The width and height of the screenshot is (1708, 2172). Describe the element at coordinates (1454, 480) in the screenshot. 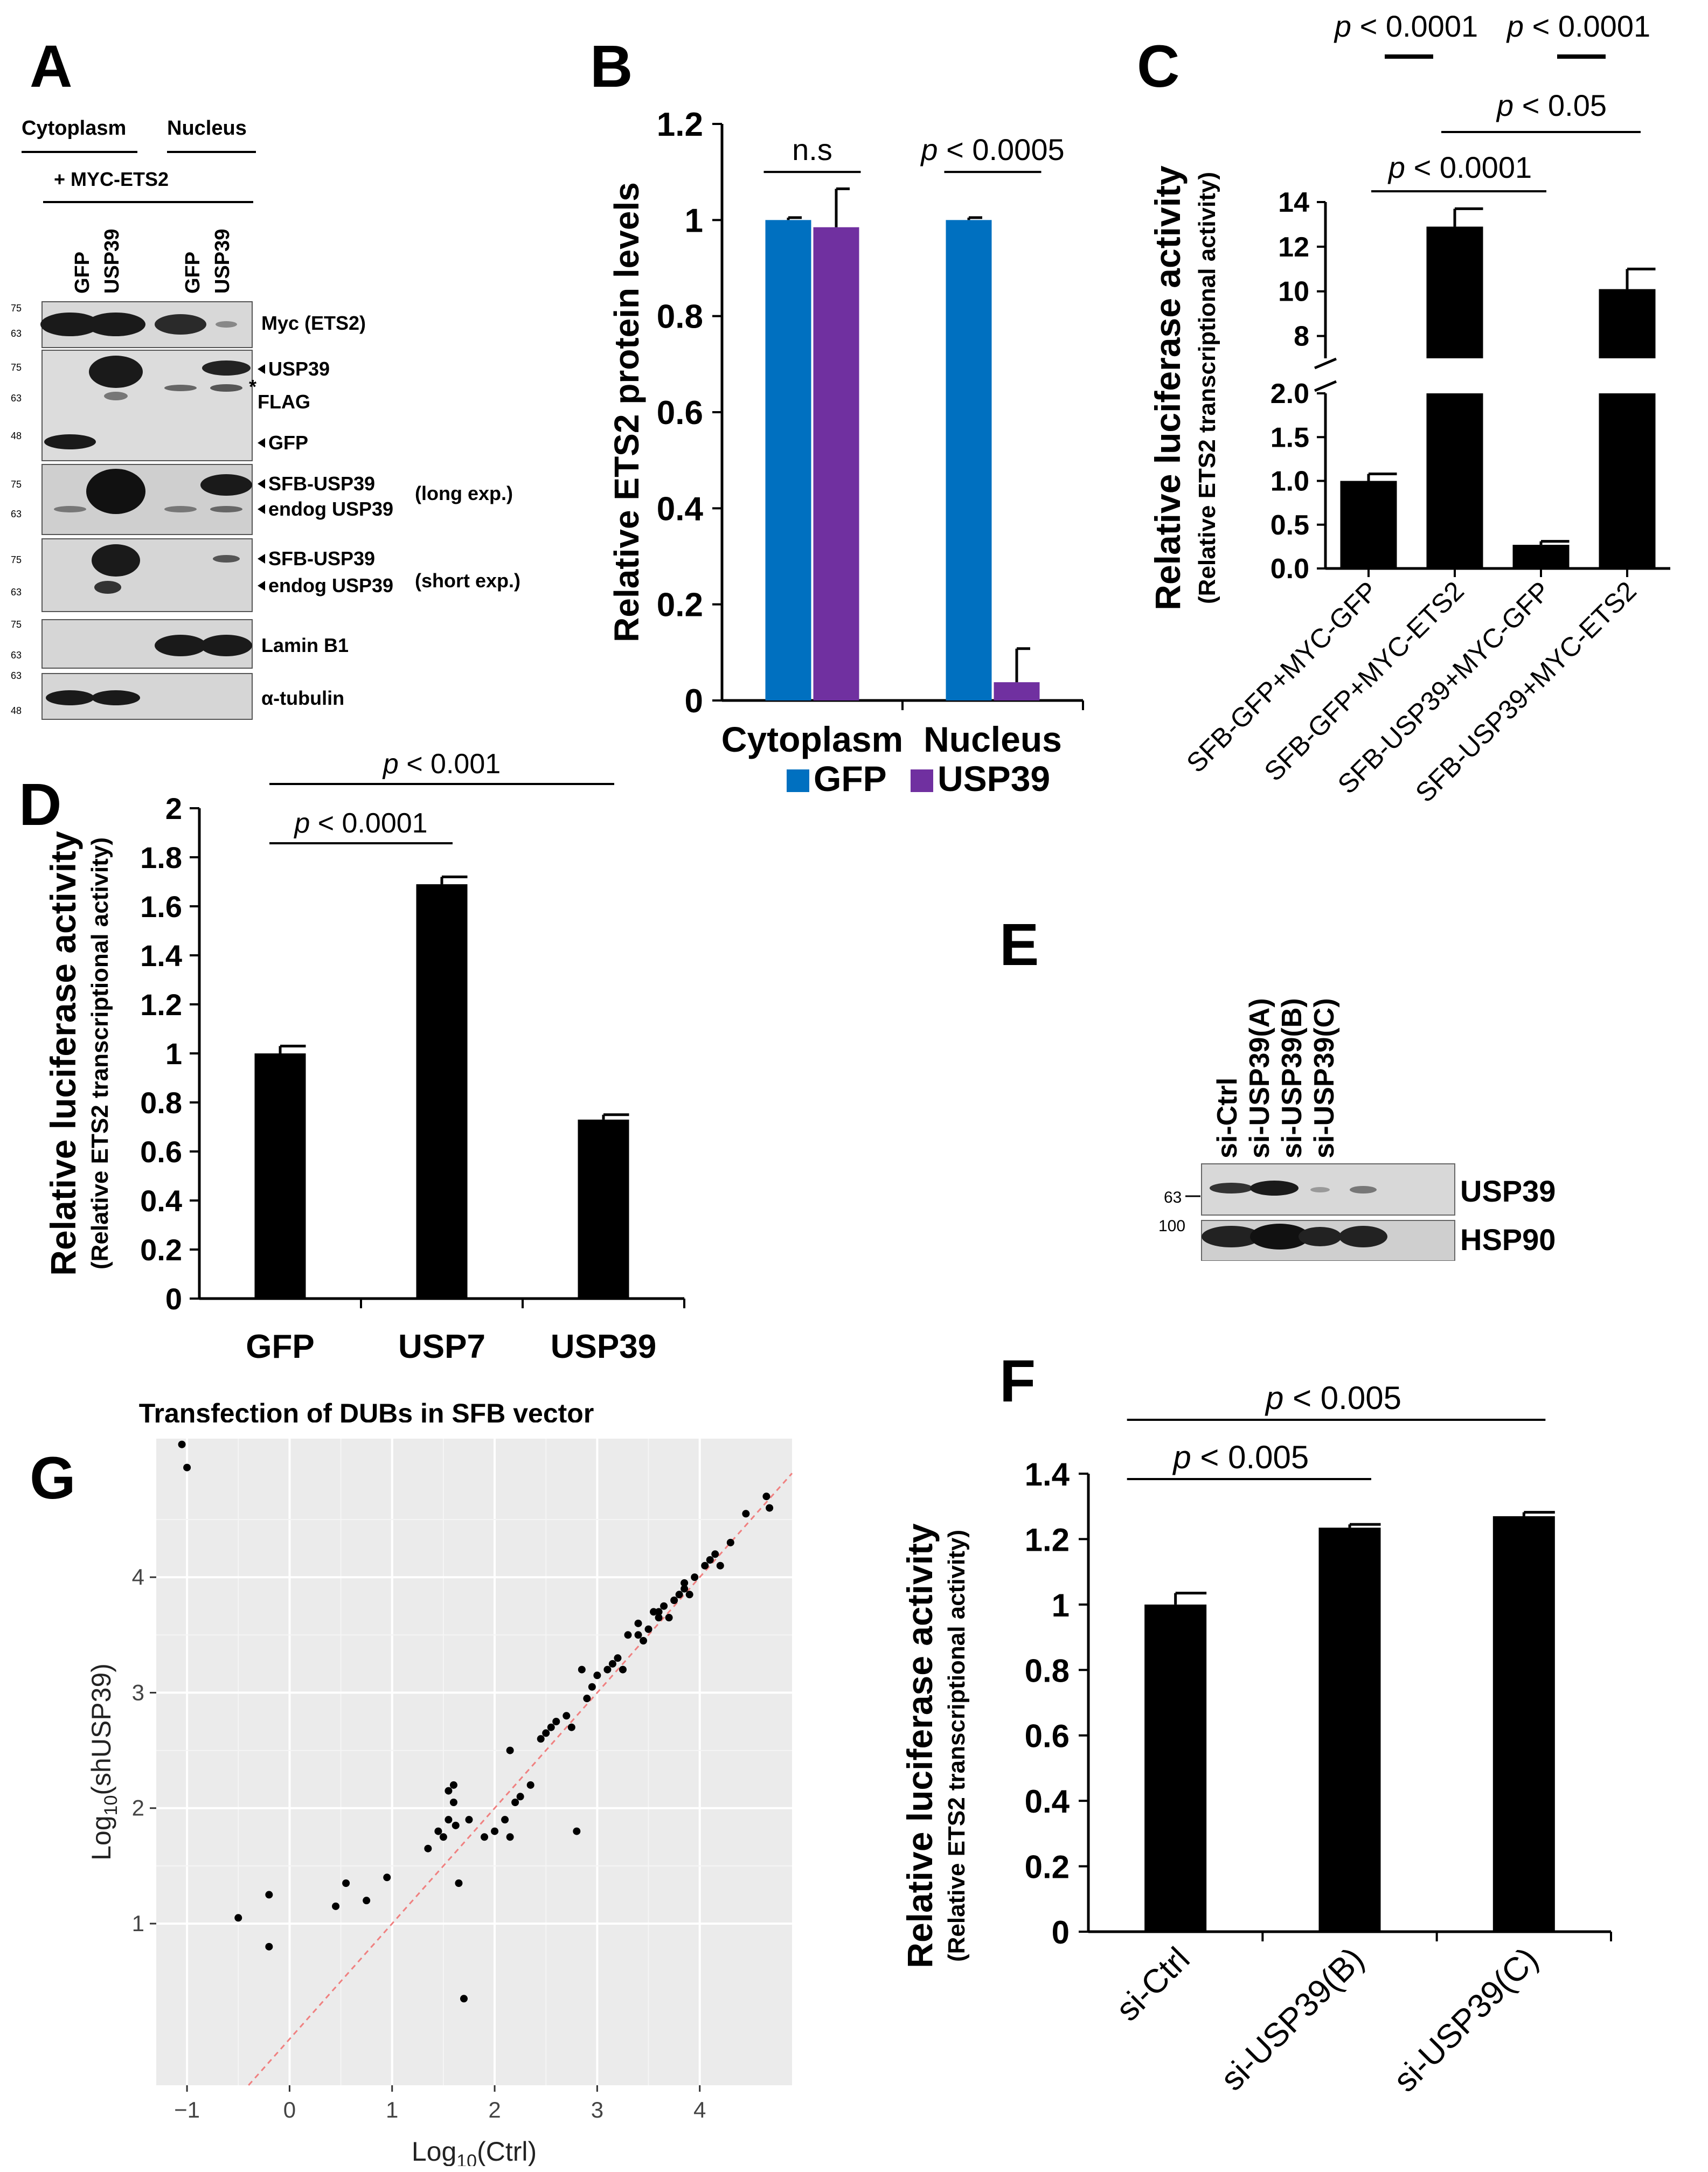

I see `bar-lower-segment` at that location.